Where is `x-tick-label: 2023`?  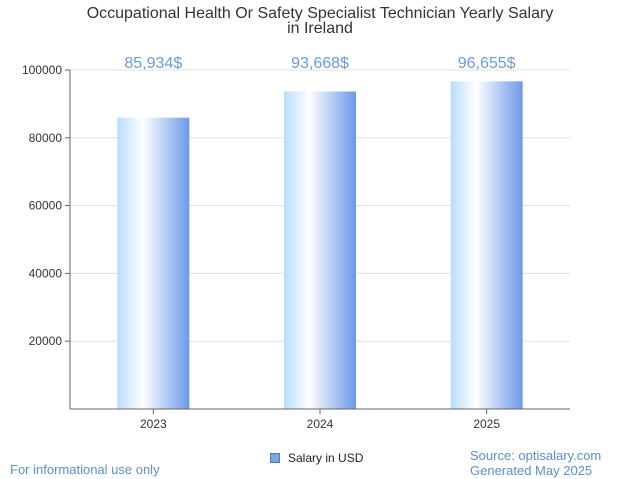
x-tick-label: 2023 is located at coordinates (153, 424).